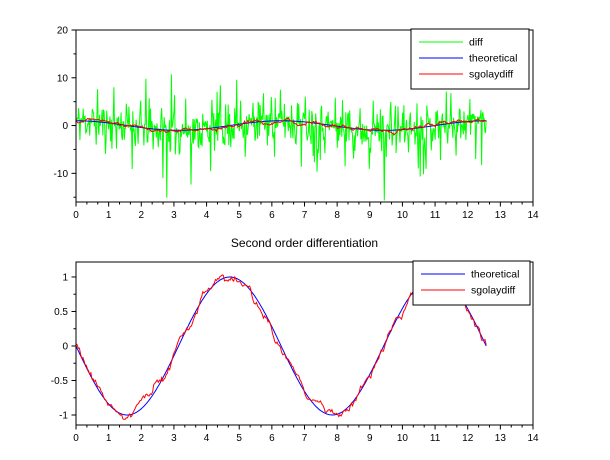 This screenshot has width=610, height=460. Describe the element at coordinates (76, 215) in the screenshot. I see `plot1-xtick-label: 0` at that location.